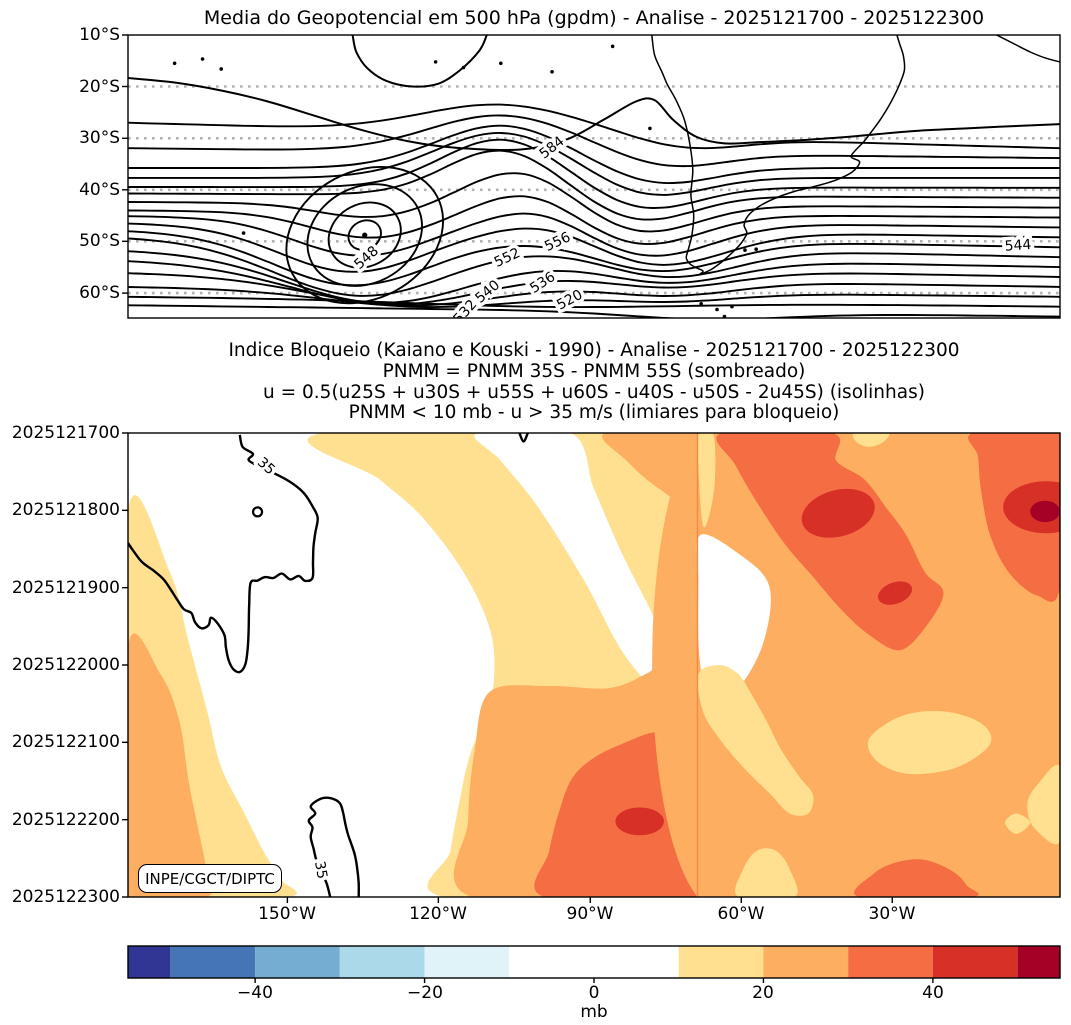 The image size is (1071, 1025). I want to click on date-tick-label: 2025121800, so click(65, 510).